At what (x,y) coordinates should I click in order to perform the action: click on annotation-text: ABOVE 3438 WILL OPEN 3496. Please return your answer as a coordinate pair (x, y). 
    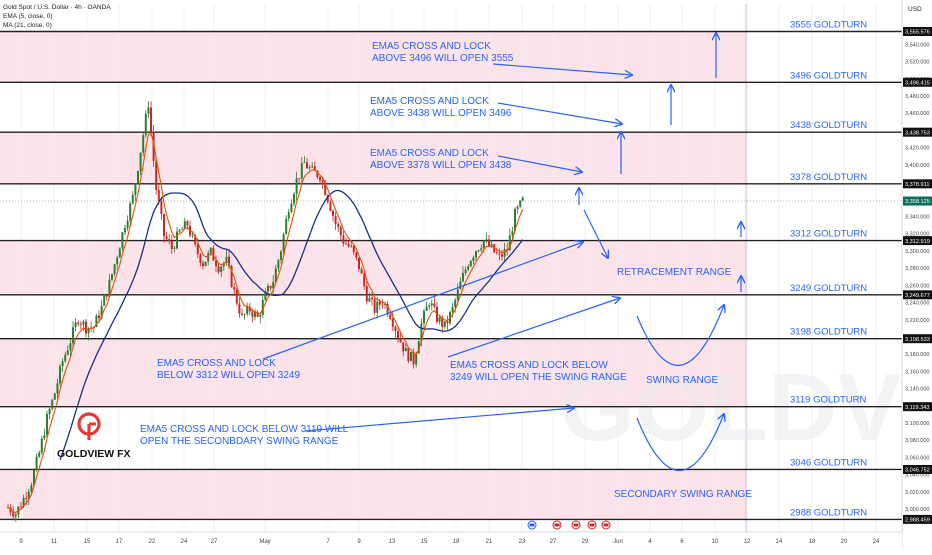
    Looking at the image, I should click on (441, 113).